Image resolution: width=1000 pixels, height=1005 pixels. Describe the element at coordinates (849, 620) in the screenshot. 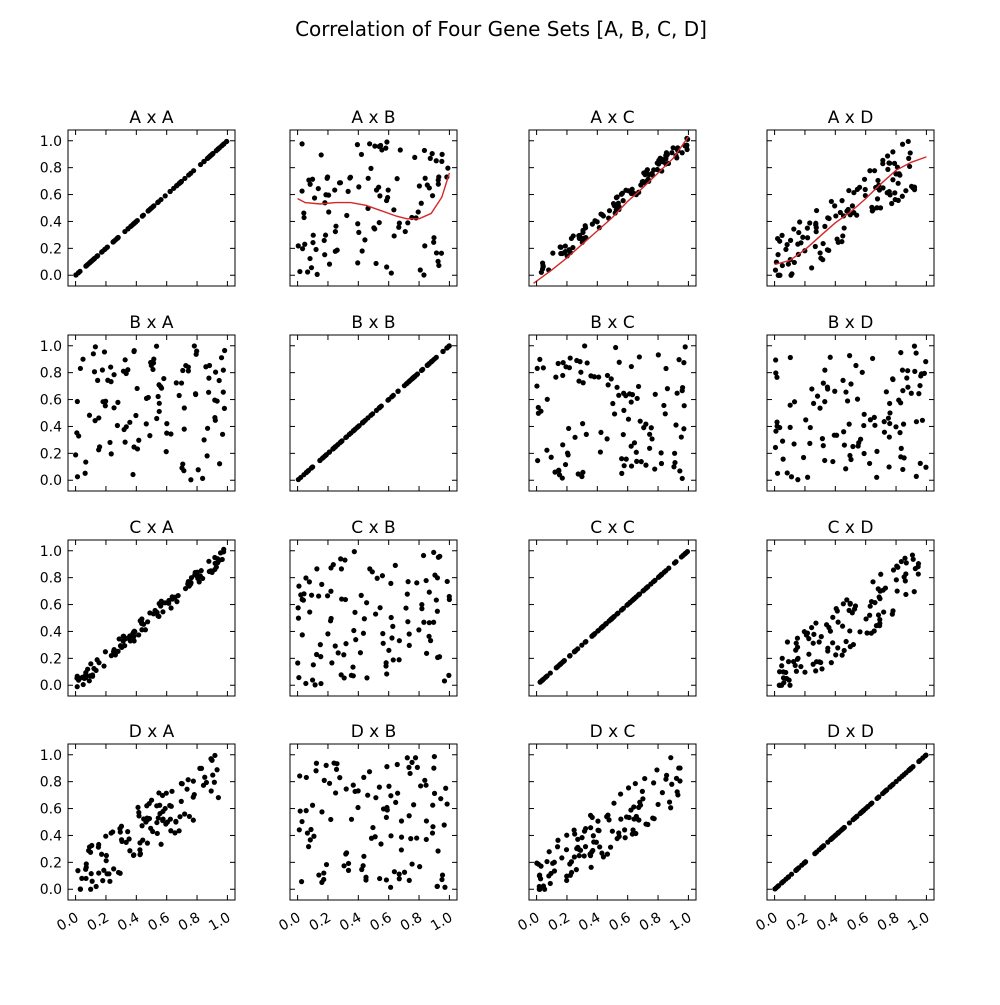

I see `points-c-x-d` at that location.